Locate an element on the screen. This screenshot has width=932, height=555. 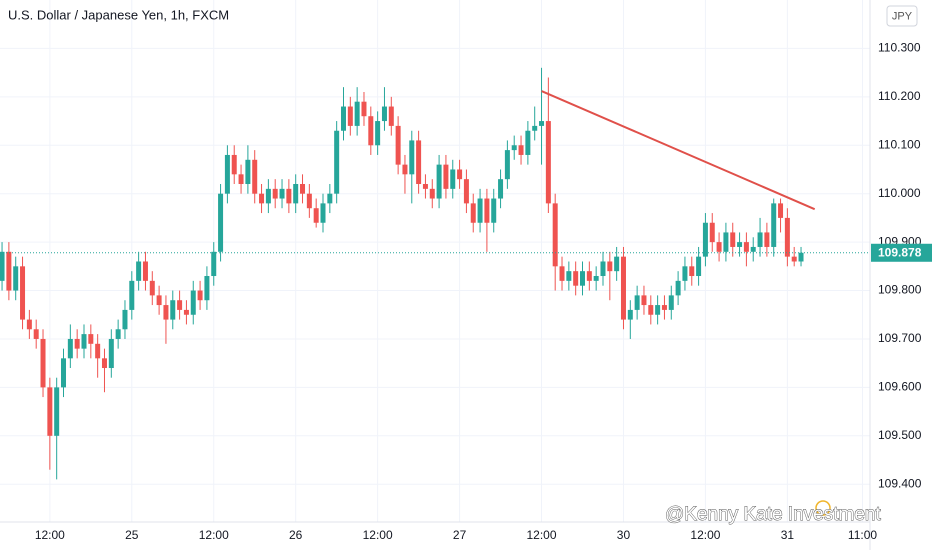
watermark-icon is located at coordinates (823, 508).